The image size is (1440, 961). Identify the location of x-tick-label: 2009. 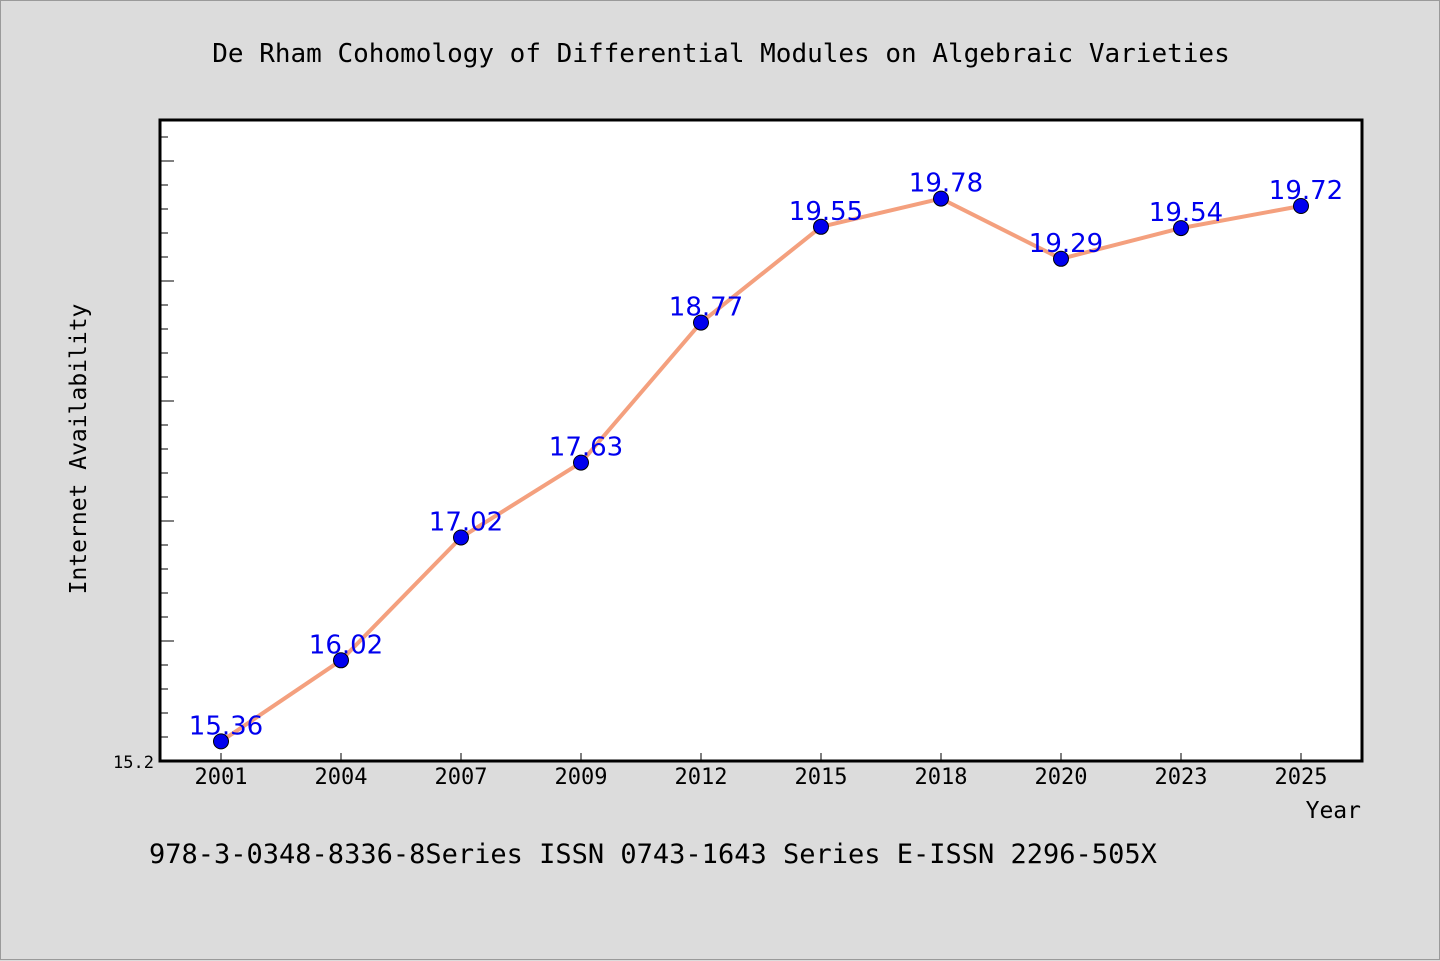
(581, 777).